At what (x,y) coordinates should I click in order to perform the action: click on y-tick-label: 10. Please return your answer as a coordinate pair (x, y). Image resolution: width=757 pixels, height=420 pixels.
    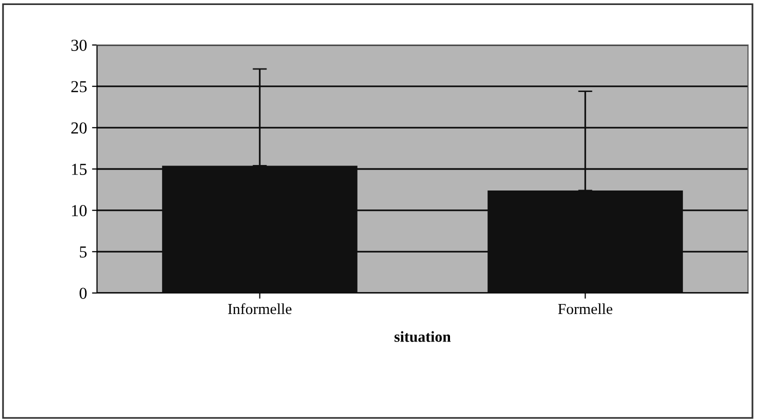
    Looking at the image, I should click on (79, 210).